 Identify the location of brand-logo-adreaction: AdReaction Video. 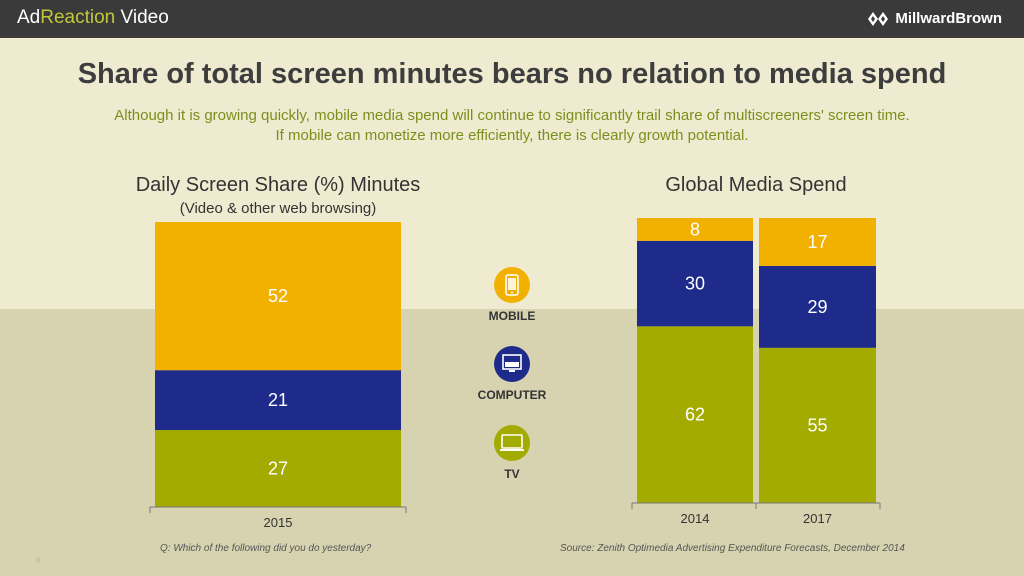
(93, 18).